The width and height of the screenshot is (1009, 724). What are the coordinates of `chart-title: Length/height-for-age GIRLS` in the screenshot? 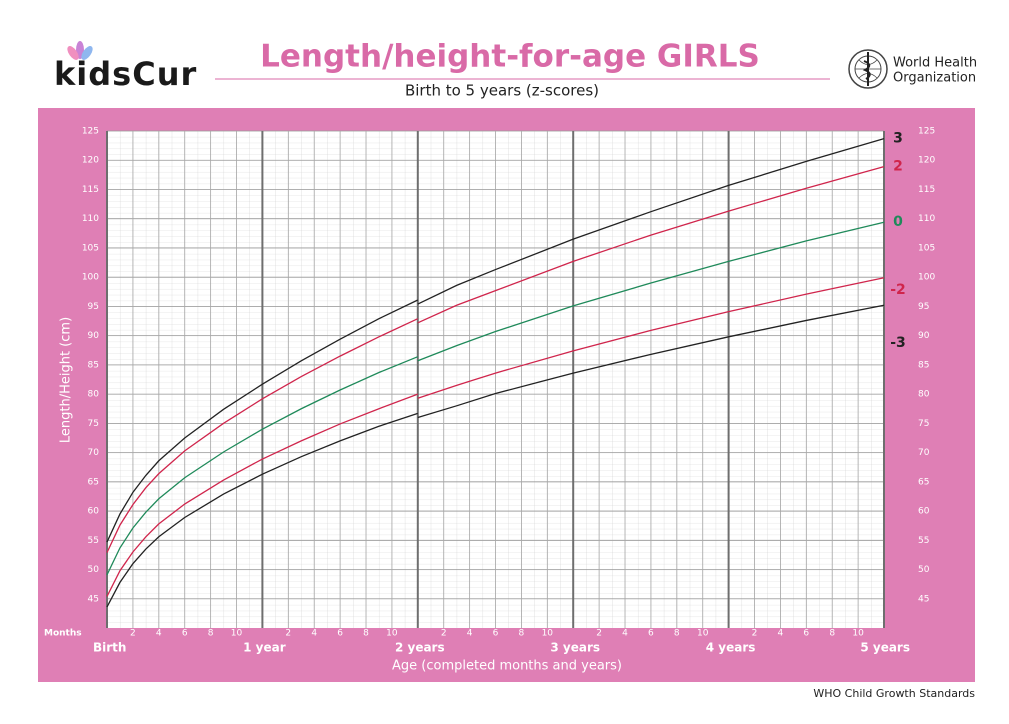 It's located at (510, 57).